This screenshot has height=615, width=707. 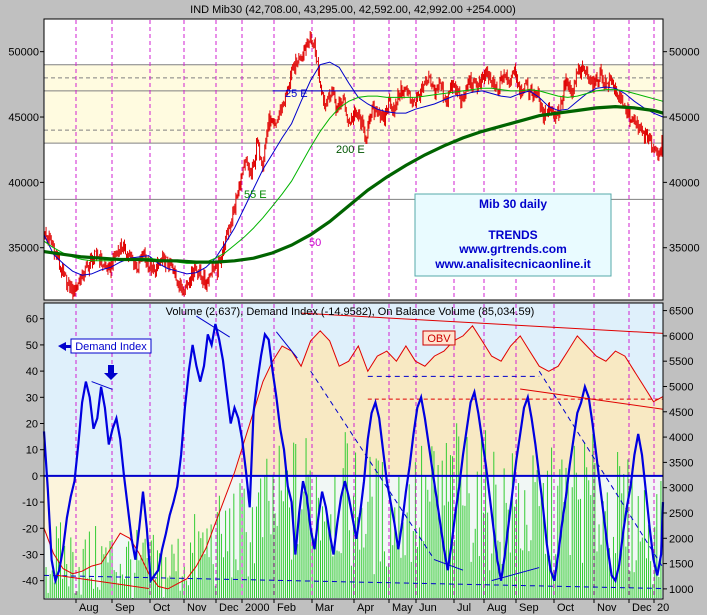 I want to click on demand-tick-label: 0, so click(x=35, y=477).